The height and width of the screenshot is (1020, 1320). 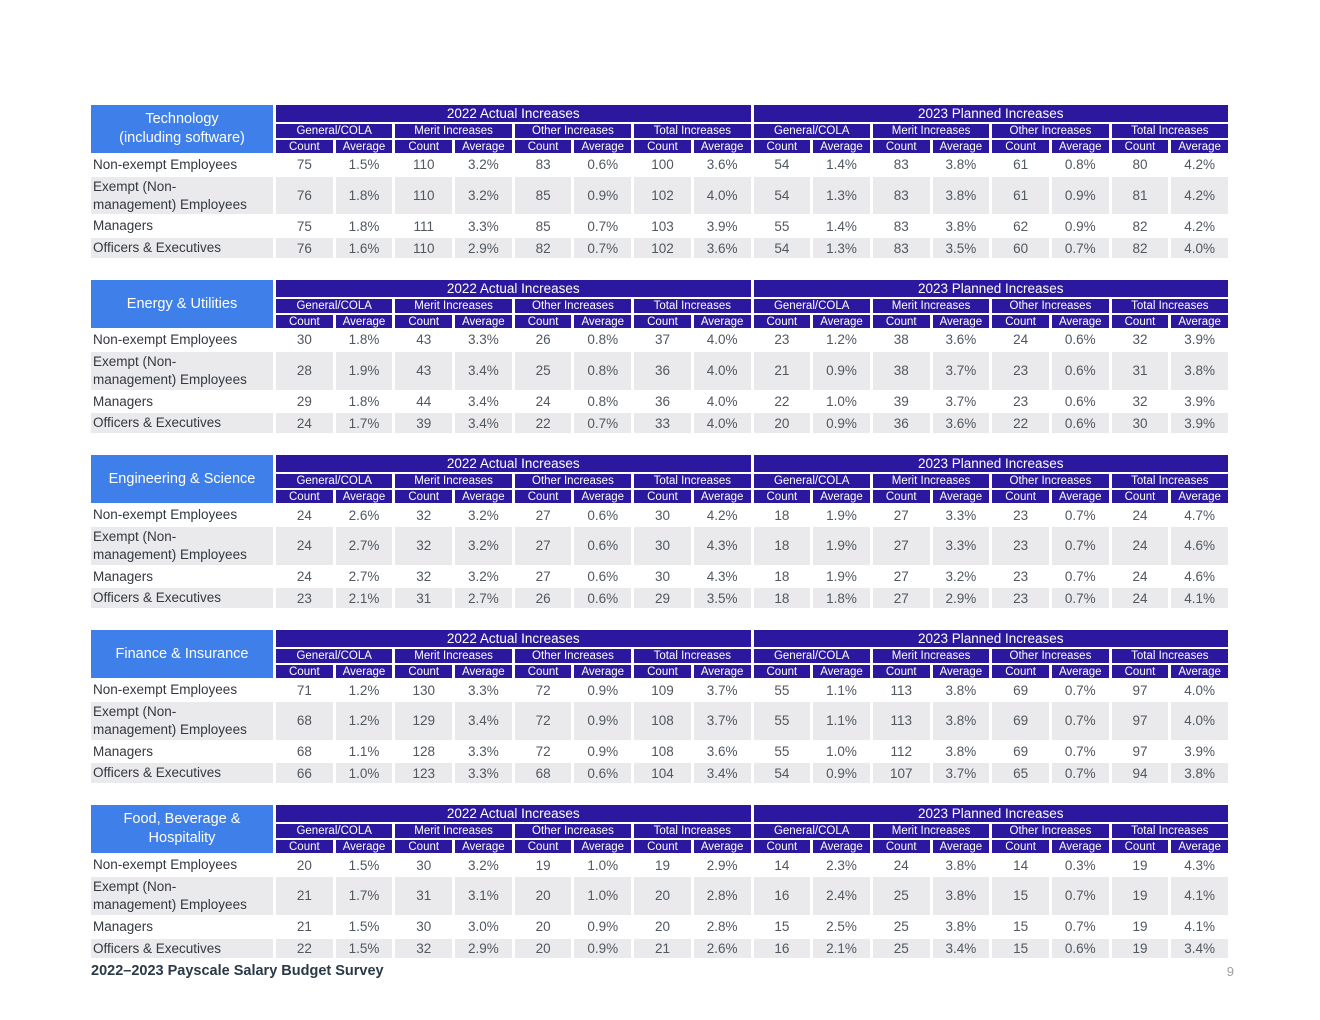 I want to click on year-group-header: 2023 Planned Increases, so click(x=990, y=289).